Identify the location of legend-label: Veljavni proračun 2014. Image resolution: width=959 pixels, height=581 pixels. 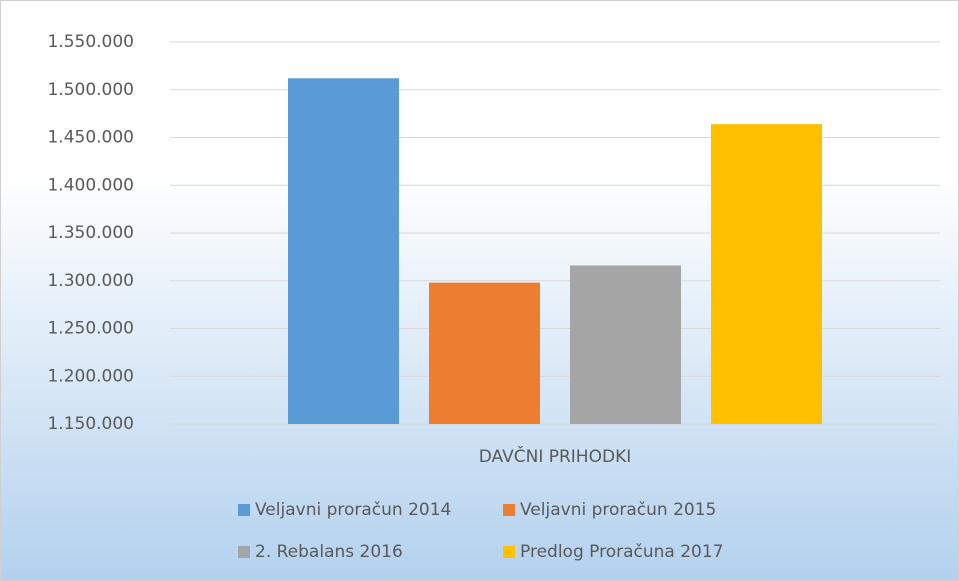
(353, 510).